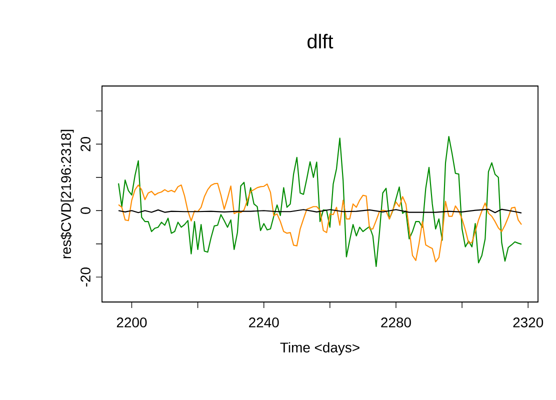  What do you see at coordinates (264, 323) in the screenshot?
I see `x-tick-label: 2240` at bounding box center [264, 323].